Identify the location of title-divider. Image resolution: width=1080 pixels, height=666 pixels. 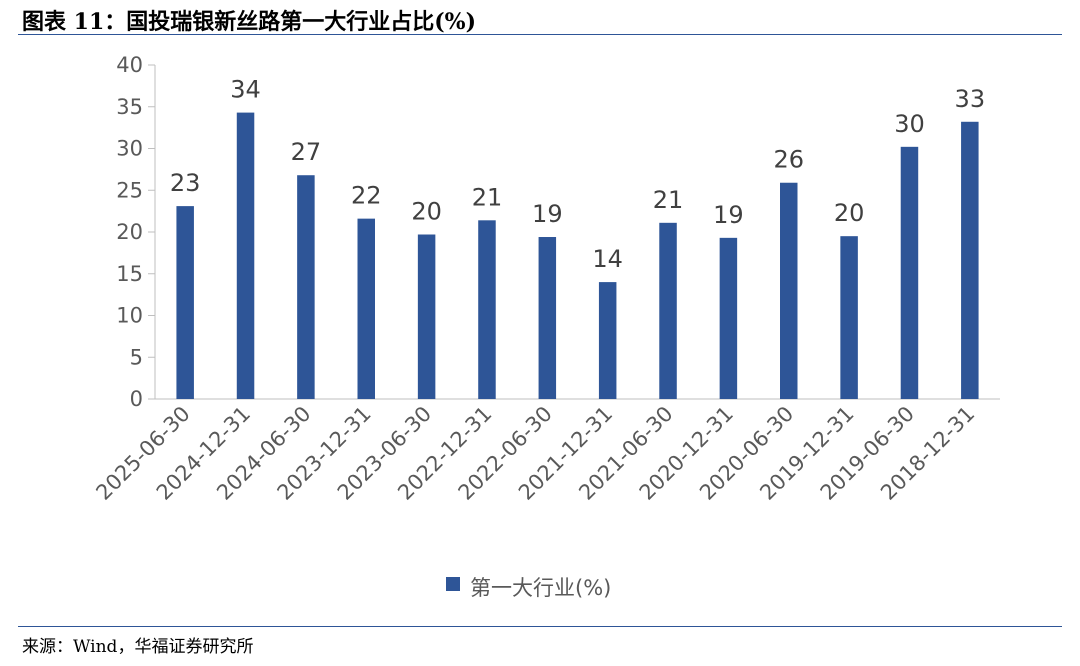
(540, 34).